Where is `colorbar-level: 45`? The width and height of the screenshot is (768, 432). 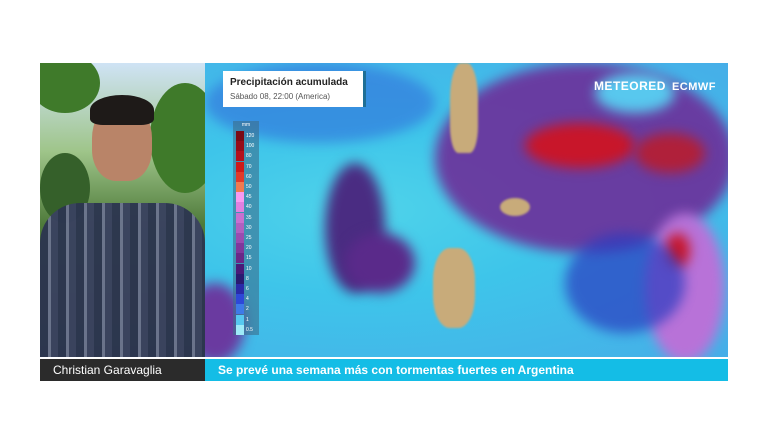
colorbar-level: 45 is located at coordinates (247, 197).